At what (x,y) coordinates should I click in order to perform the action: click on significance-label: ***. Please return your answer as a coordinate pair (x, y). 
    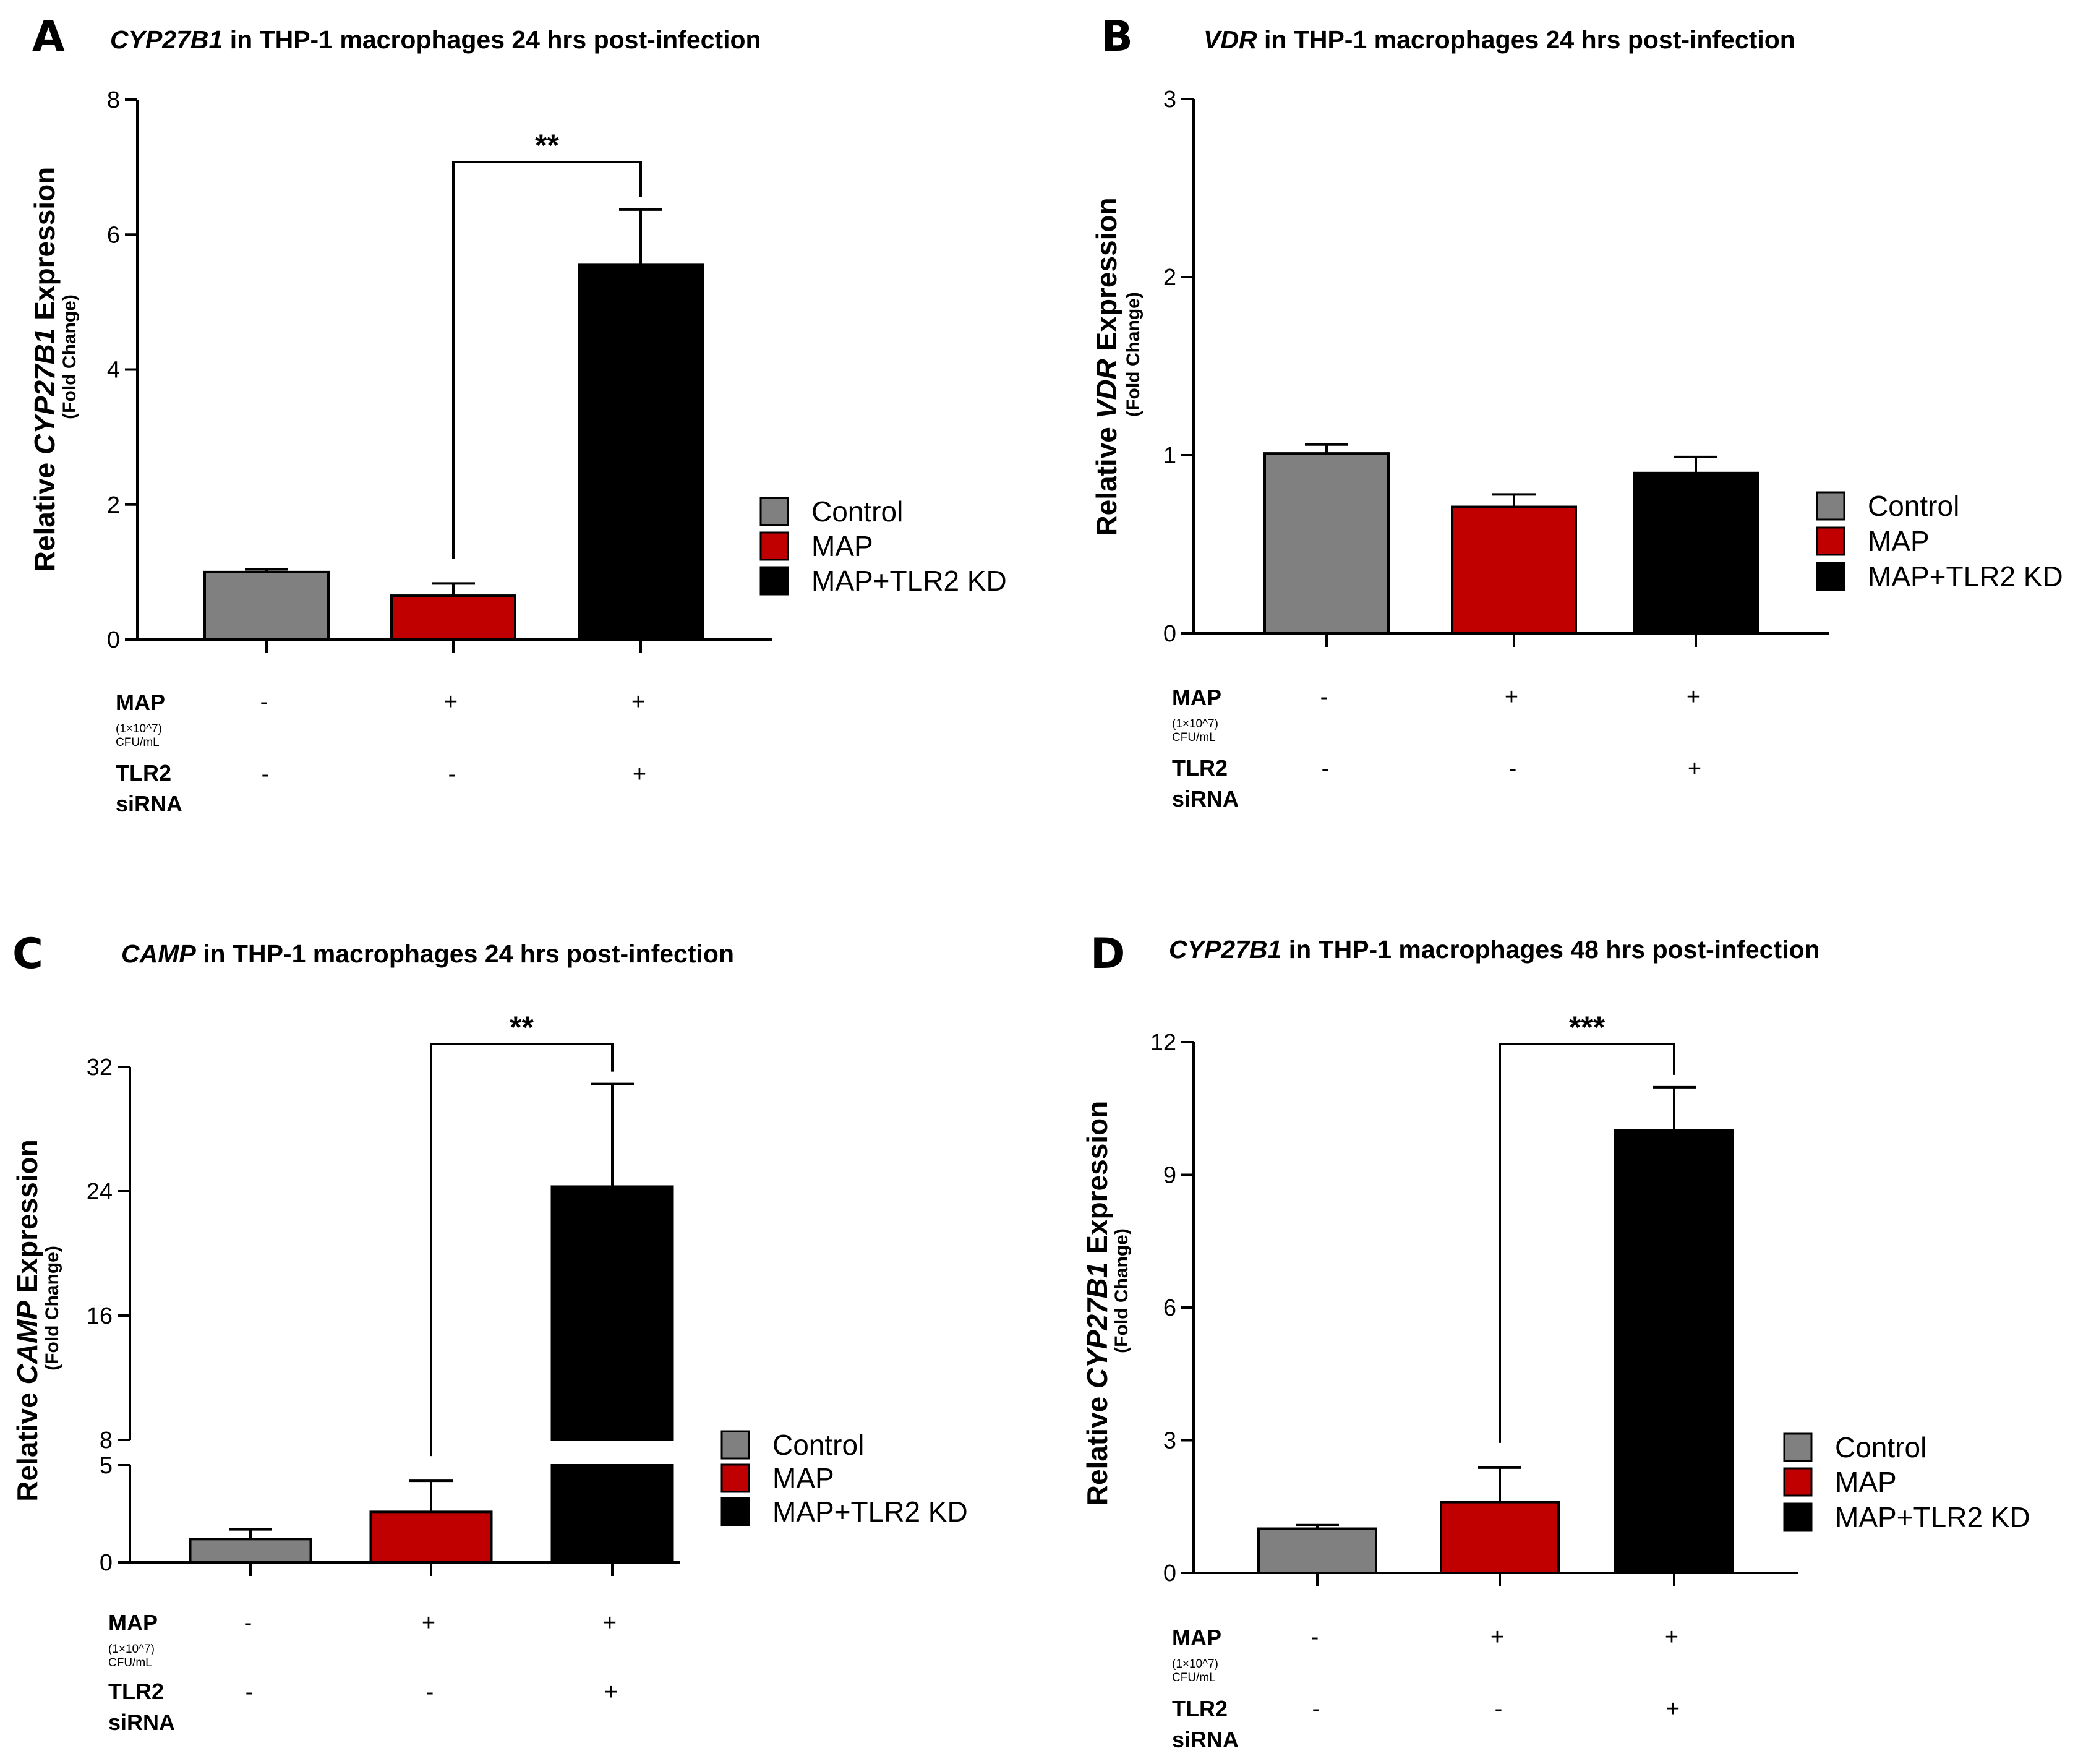
    Looking at the image, I should click on (1587, 1027).